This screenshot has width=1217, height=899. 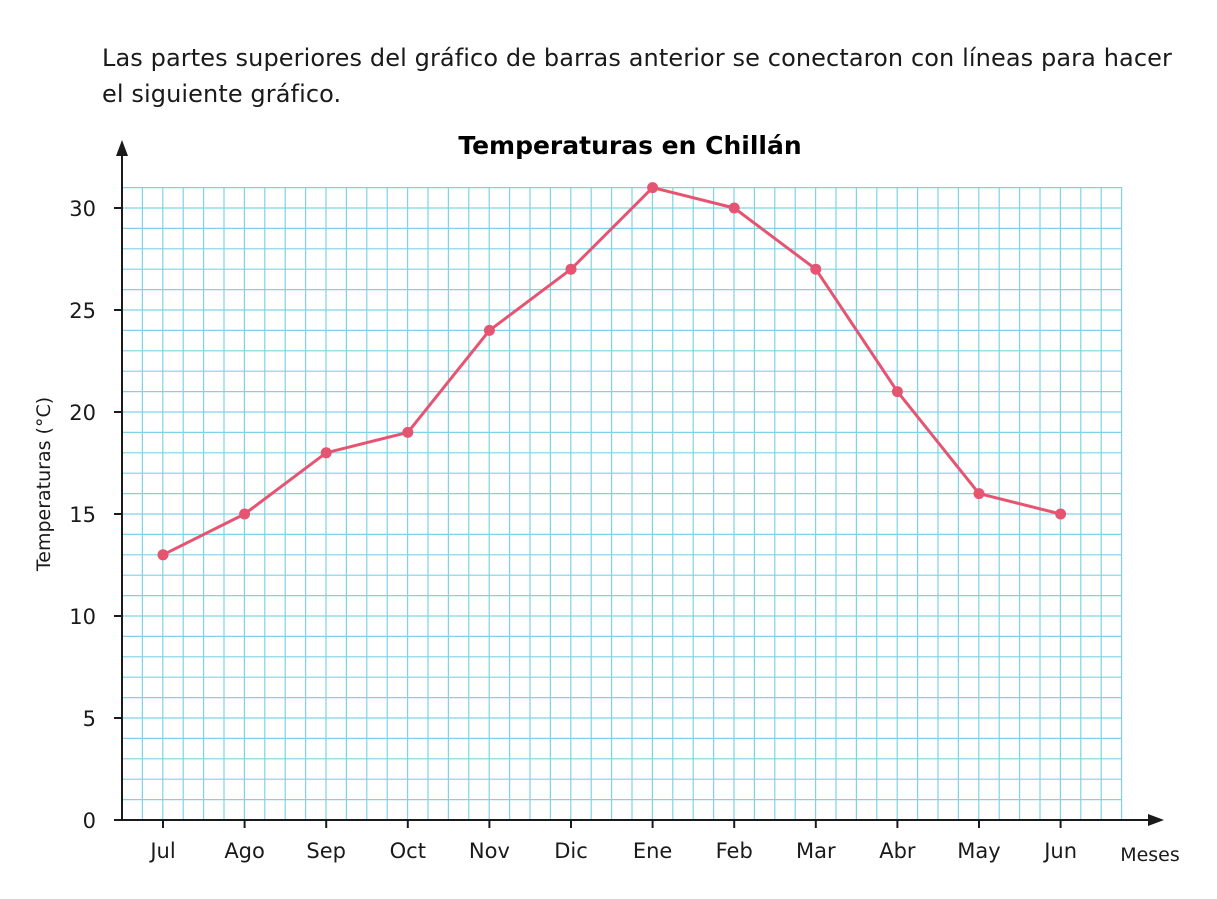 I want to click on y-tick-label: 25, so click(x=82, y=311).